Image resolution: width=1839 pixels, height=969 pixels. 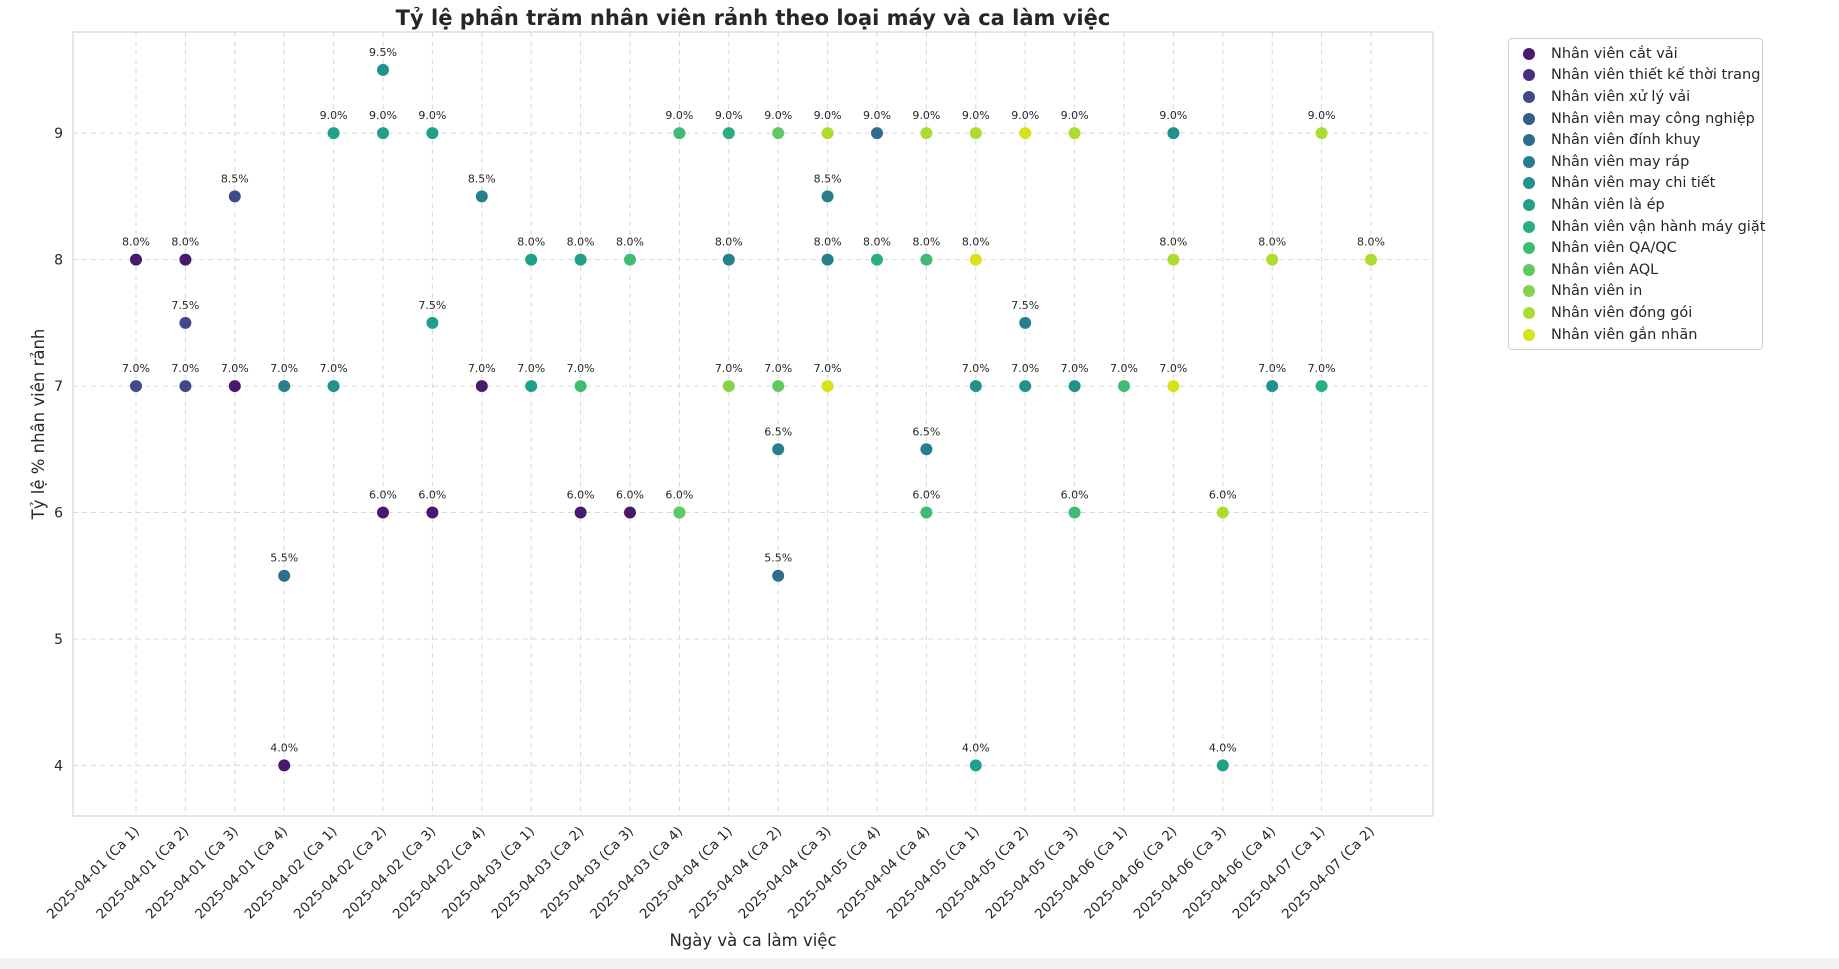 I want to click on legend-item: Nhân viên may ráp, so click(x=1635, y=162).